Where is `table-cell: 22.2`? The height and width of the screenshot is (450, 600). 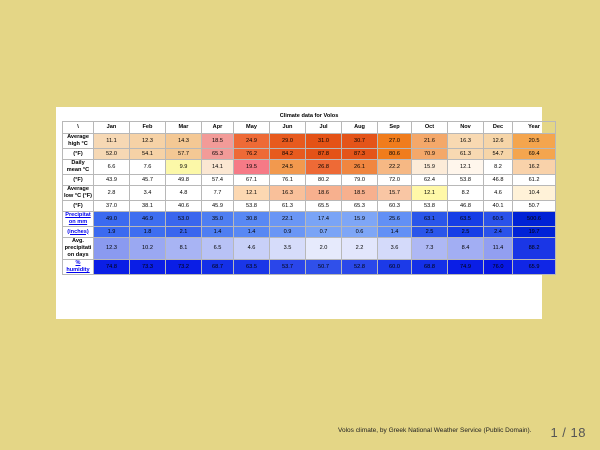 table-cell: 22.2 is located at coordinates (394, 167).